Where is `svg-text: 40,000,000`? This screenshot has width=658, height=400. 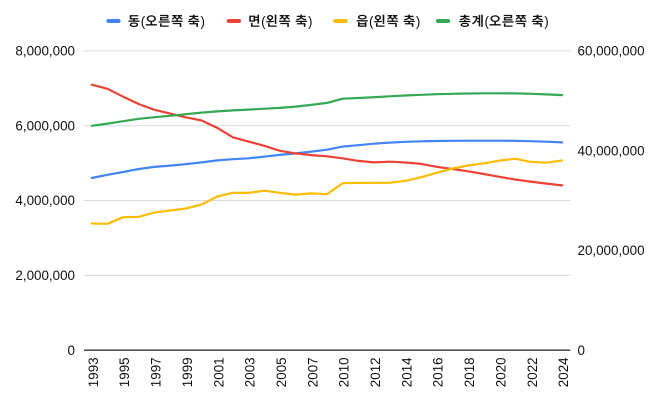 svg-text: 40,000,000 is located at coordinates (611, 150).